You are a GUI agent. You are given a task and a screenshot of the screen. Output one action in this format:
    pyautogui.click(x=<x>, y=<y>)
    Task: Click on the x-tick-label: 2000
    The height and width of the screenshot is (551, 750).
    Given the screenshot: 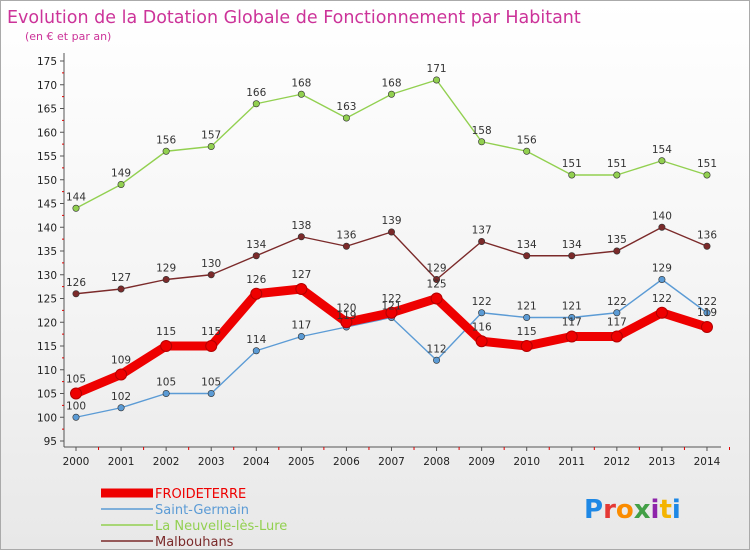 What is the action you would take?
    pyautogui.click(x=76, y=462)
    